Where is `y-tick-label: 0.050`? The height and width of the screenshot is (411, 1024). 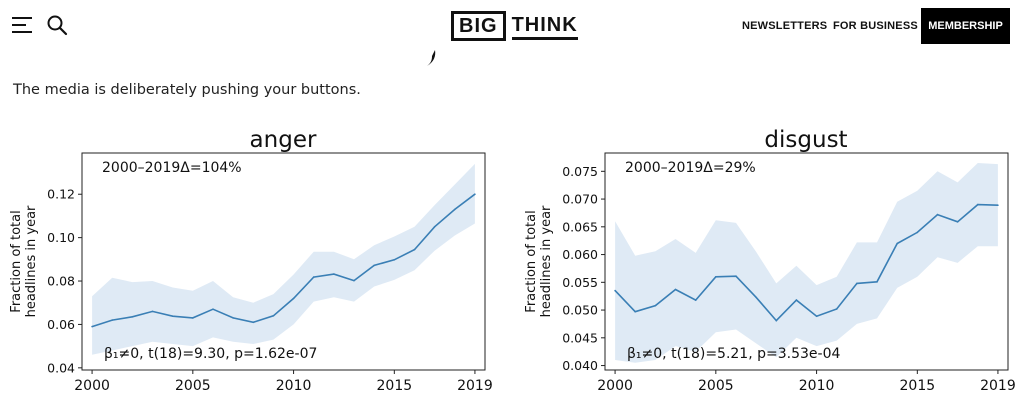 y-tick-label: 0.050 is located at coordinates (580, 310).